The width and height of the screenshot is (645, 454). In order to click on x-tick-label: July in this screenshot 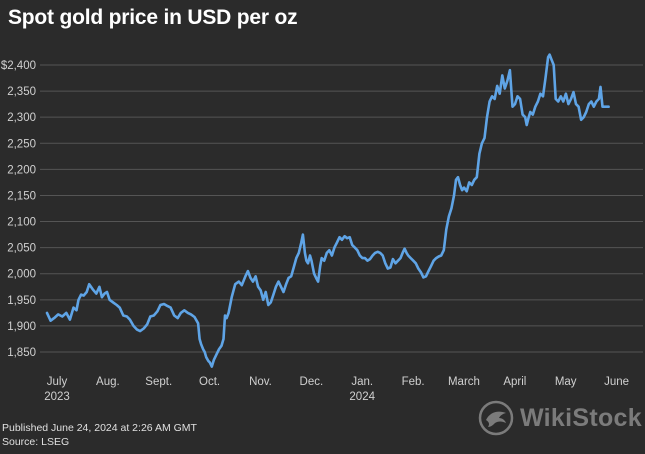, I will do `click(57, 382)`.